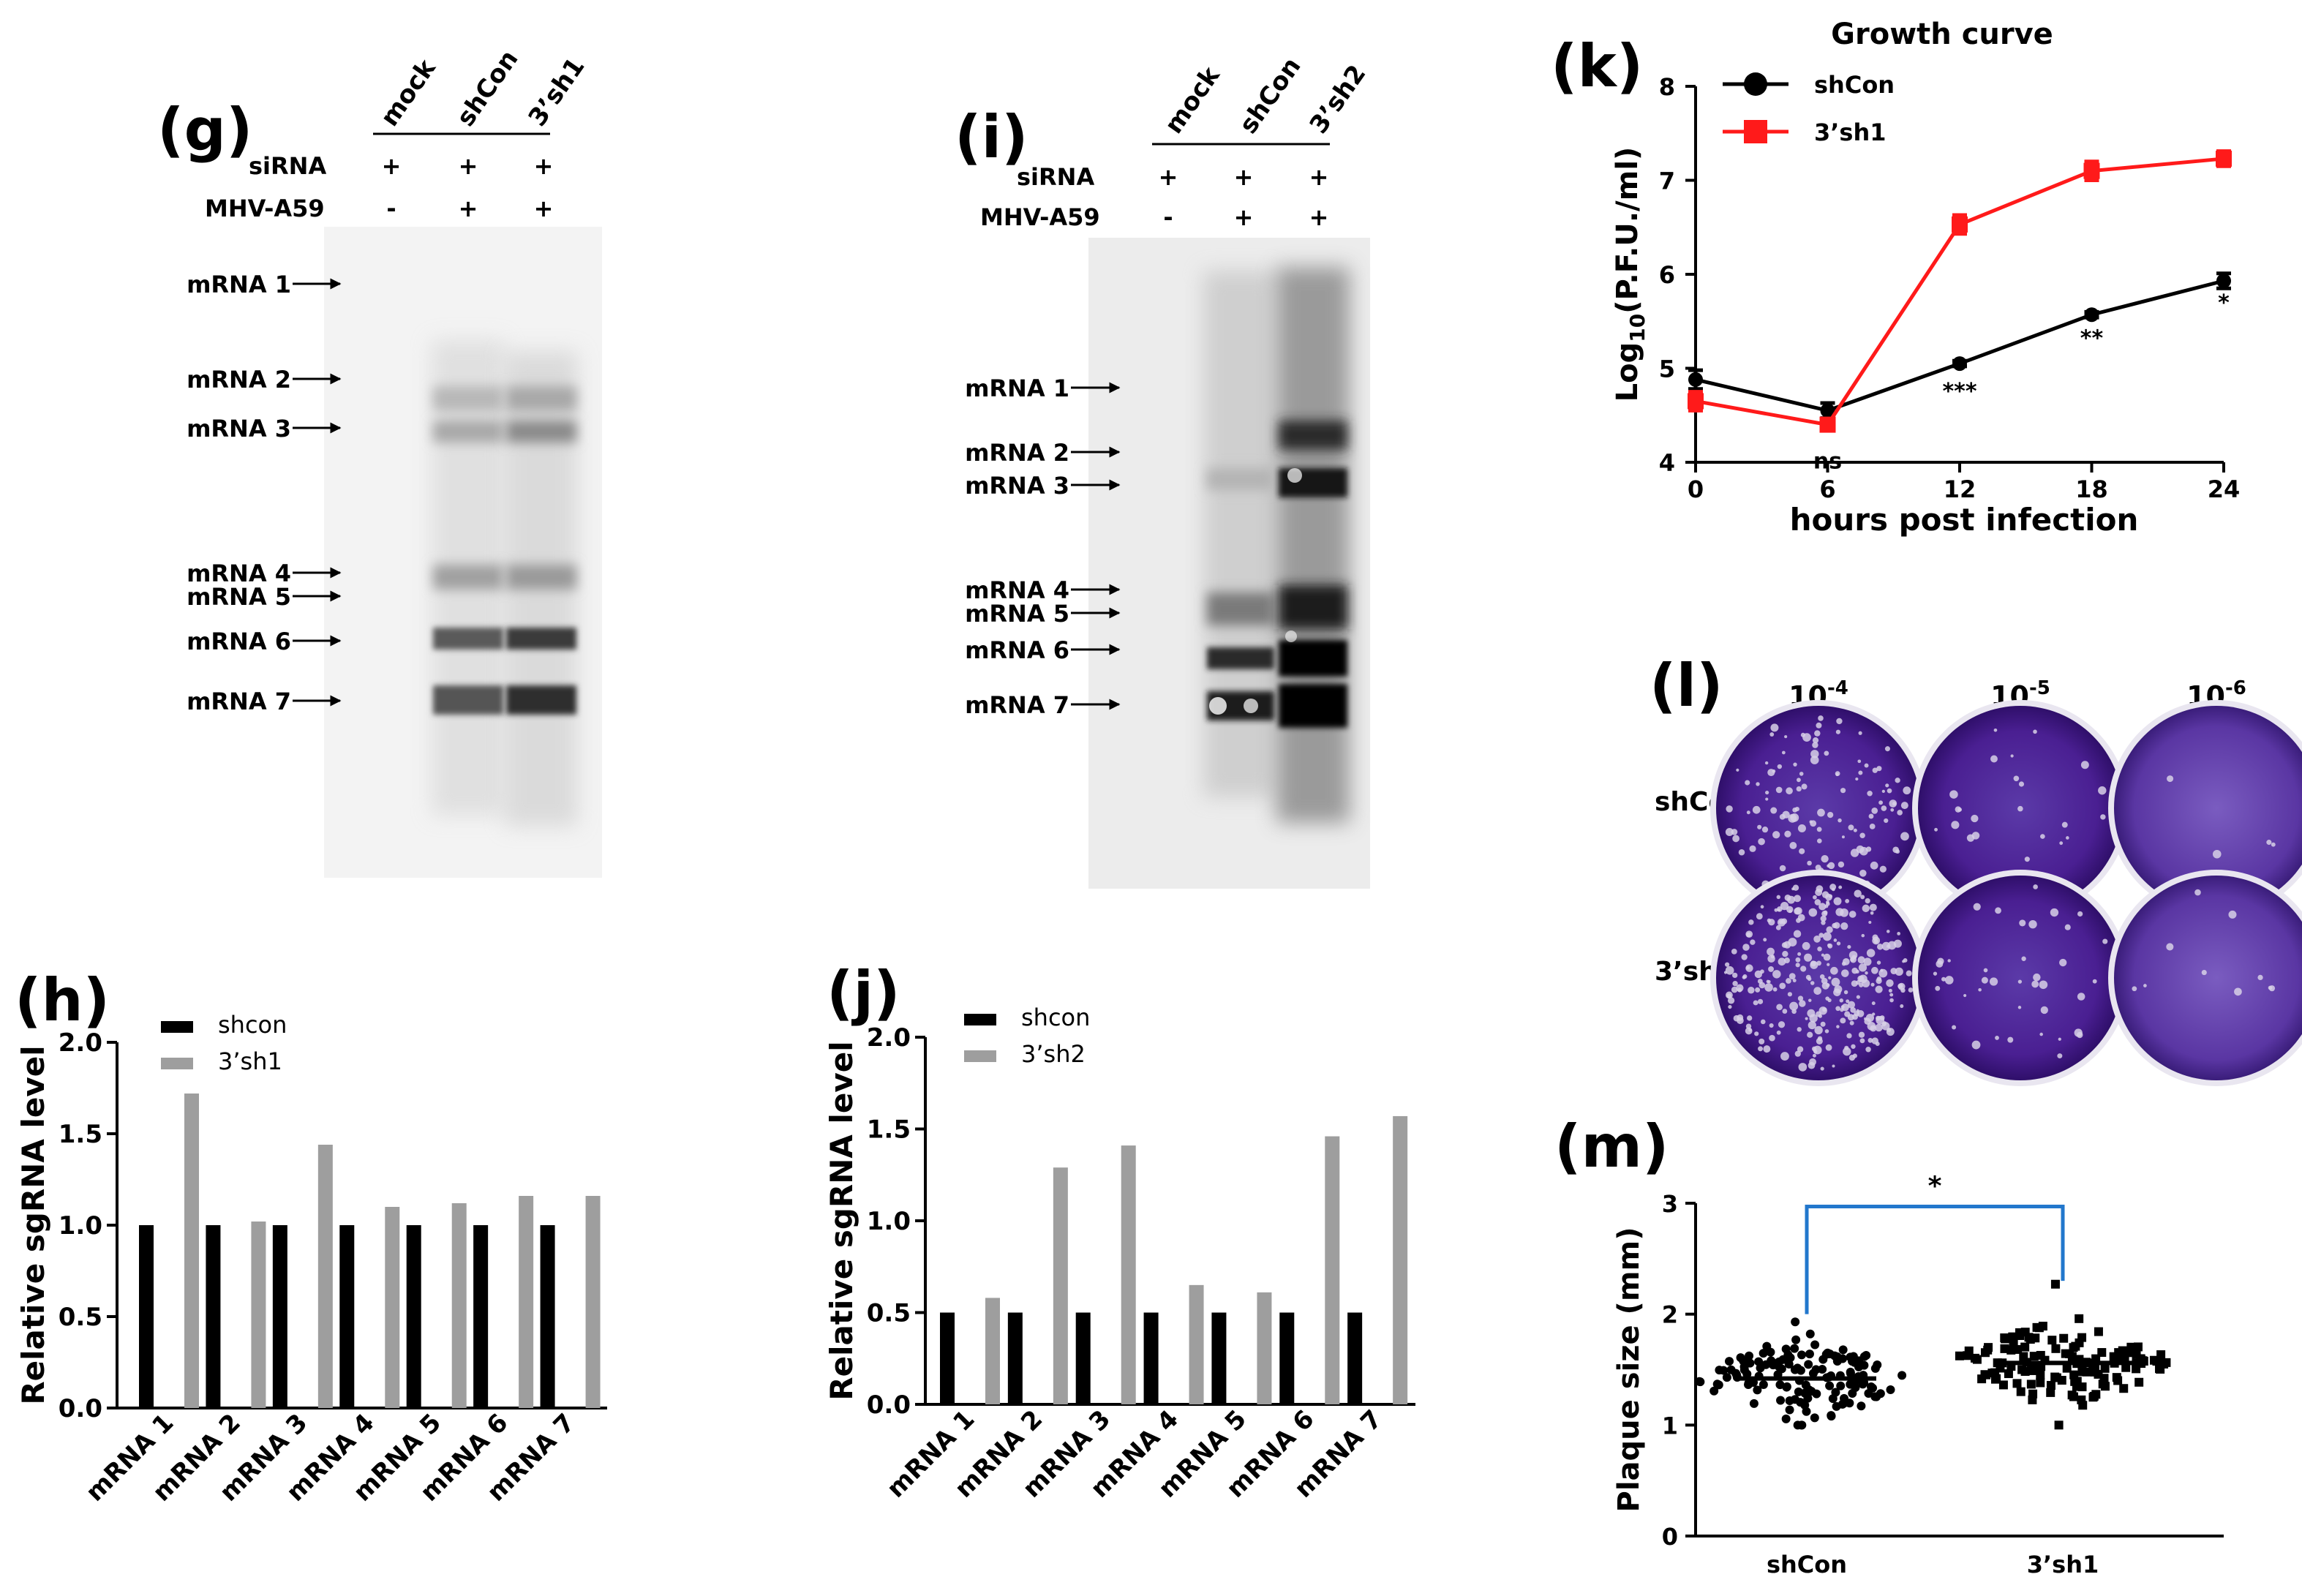 This screenshot has width=2302, height=1596. I want to click on significance-label: *, so click(2224, 303).